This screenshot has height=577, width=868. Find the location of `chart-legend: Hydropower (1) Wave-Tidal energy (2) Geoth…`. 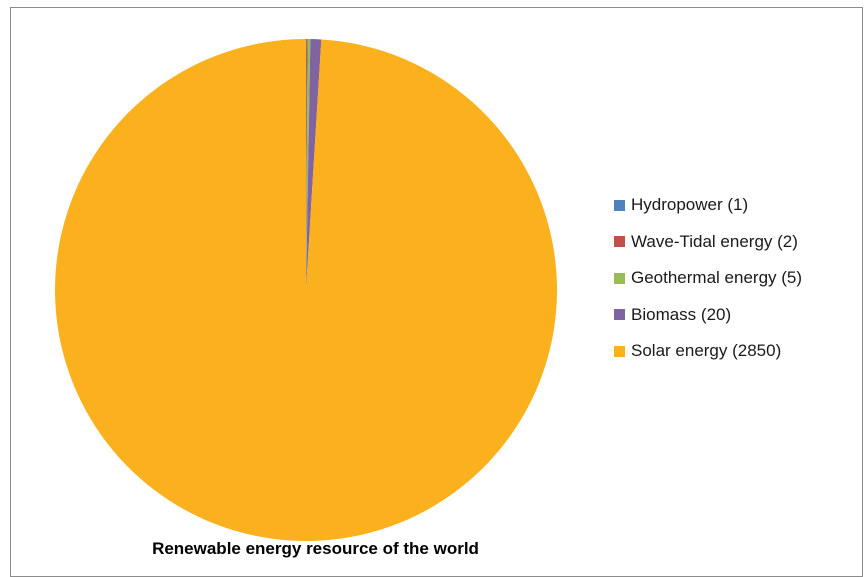

chart-legend: Hydropower (1) Wave-Tidal energy (2) Geoth… is located at coordinates (708, 278).